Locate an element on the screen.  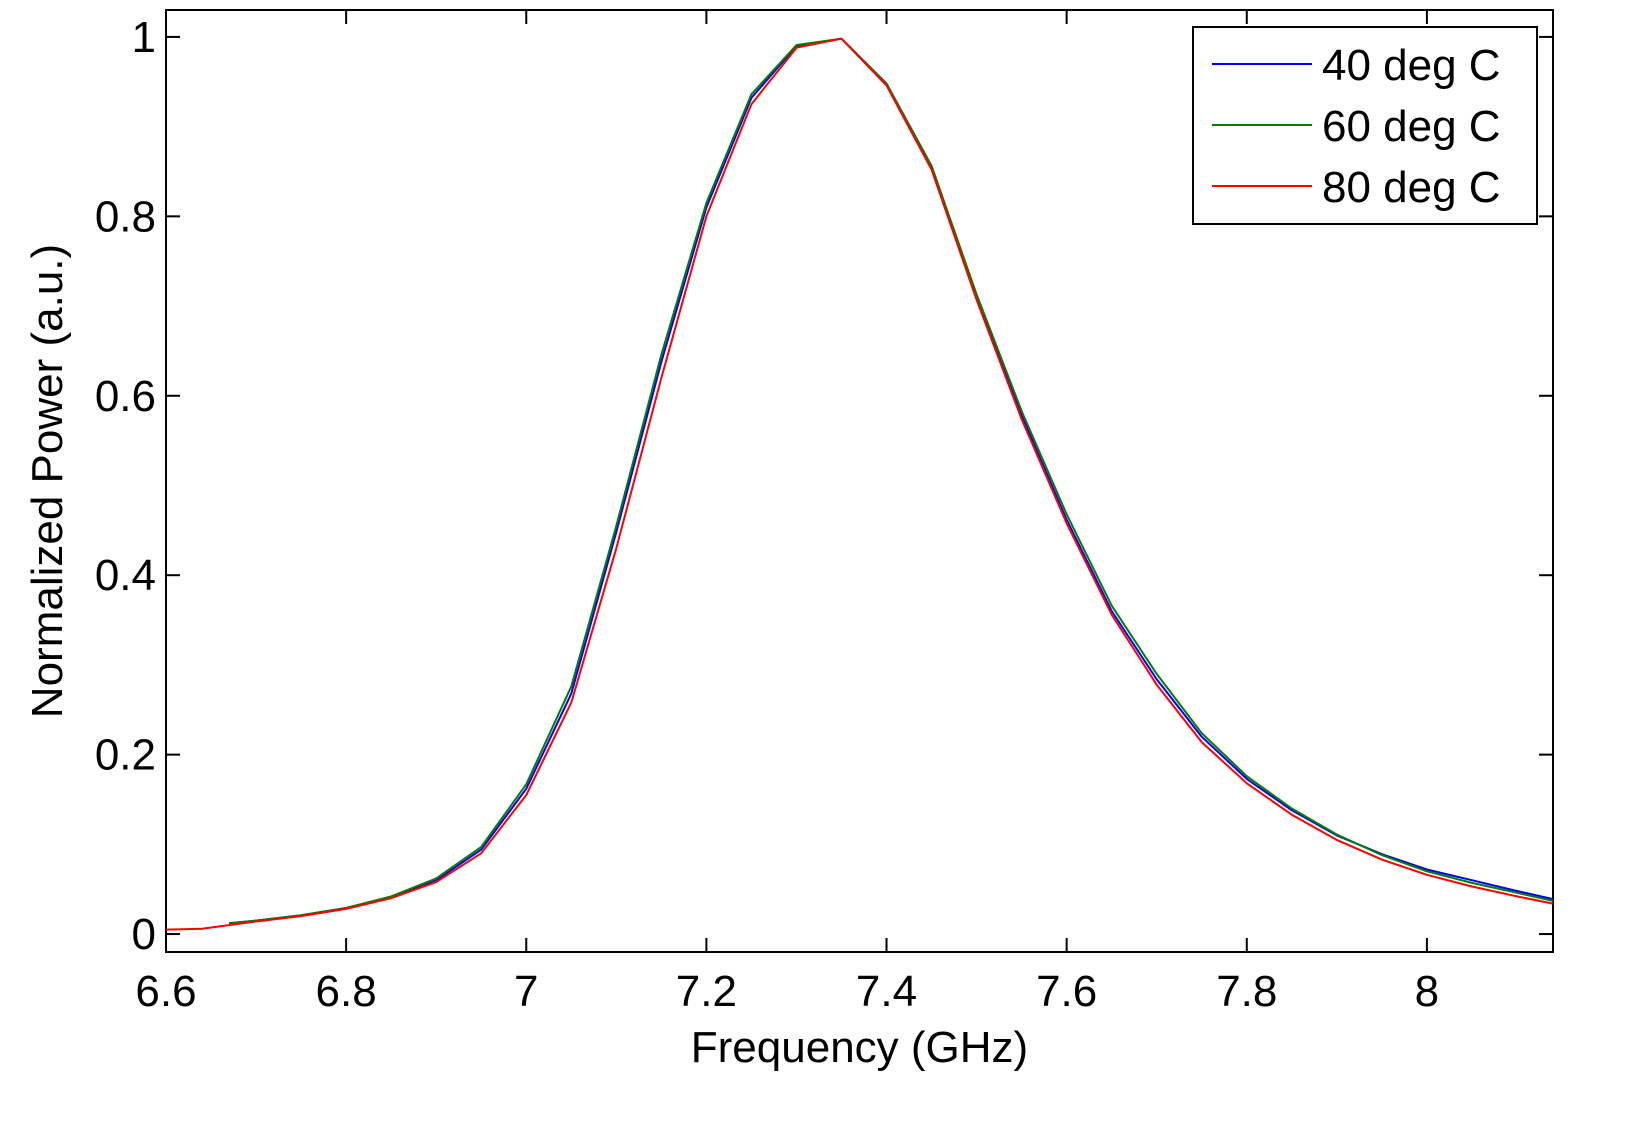
x-tick-label: 7.4 is located at coordinates (886, 991).